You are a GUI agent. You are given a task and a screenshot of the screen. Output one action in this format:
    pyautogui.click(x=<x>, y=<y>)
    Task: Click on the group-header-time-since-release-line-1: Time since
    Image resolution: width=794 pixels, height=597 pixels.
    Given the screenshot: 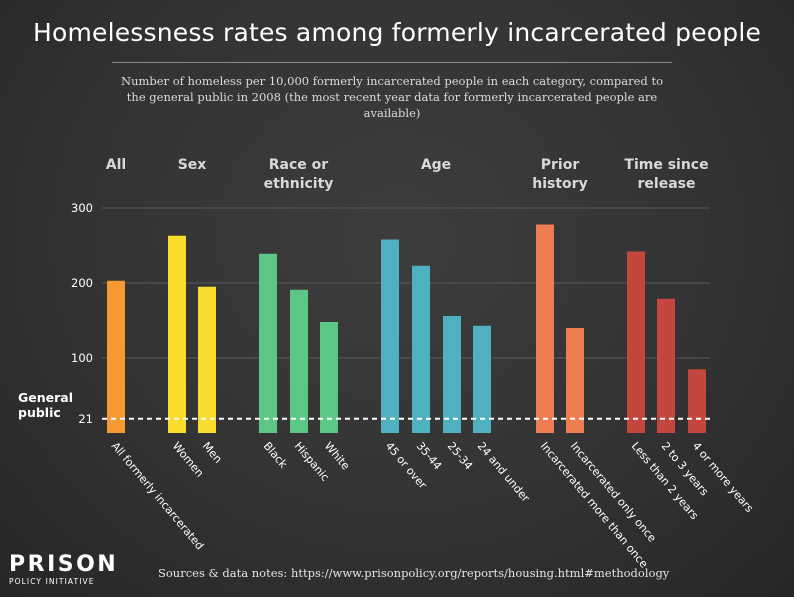 What is the action you would take?
    pyautogui.click(x=666, y=165)
    